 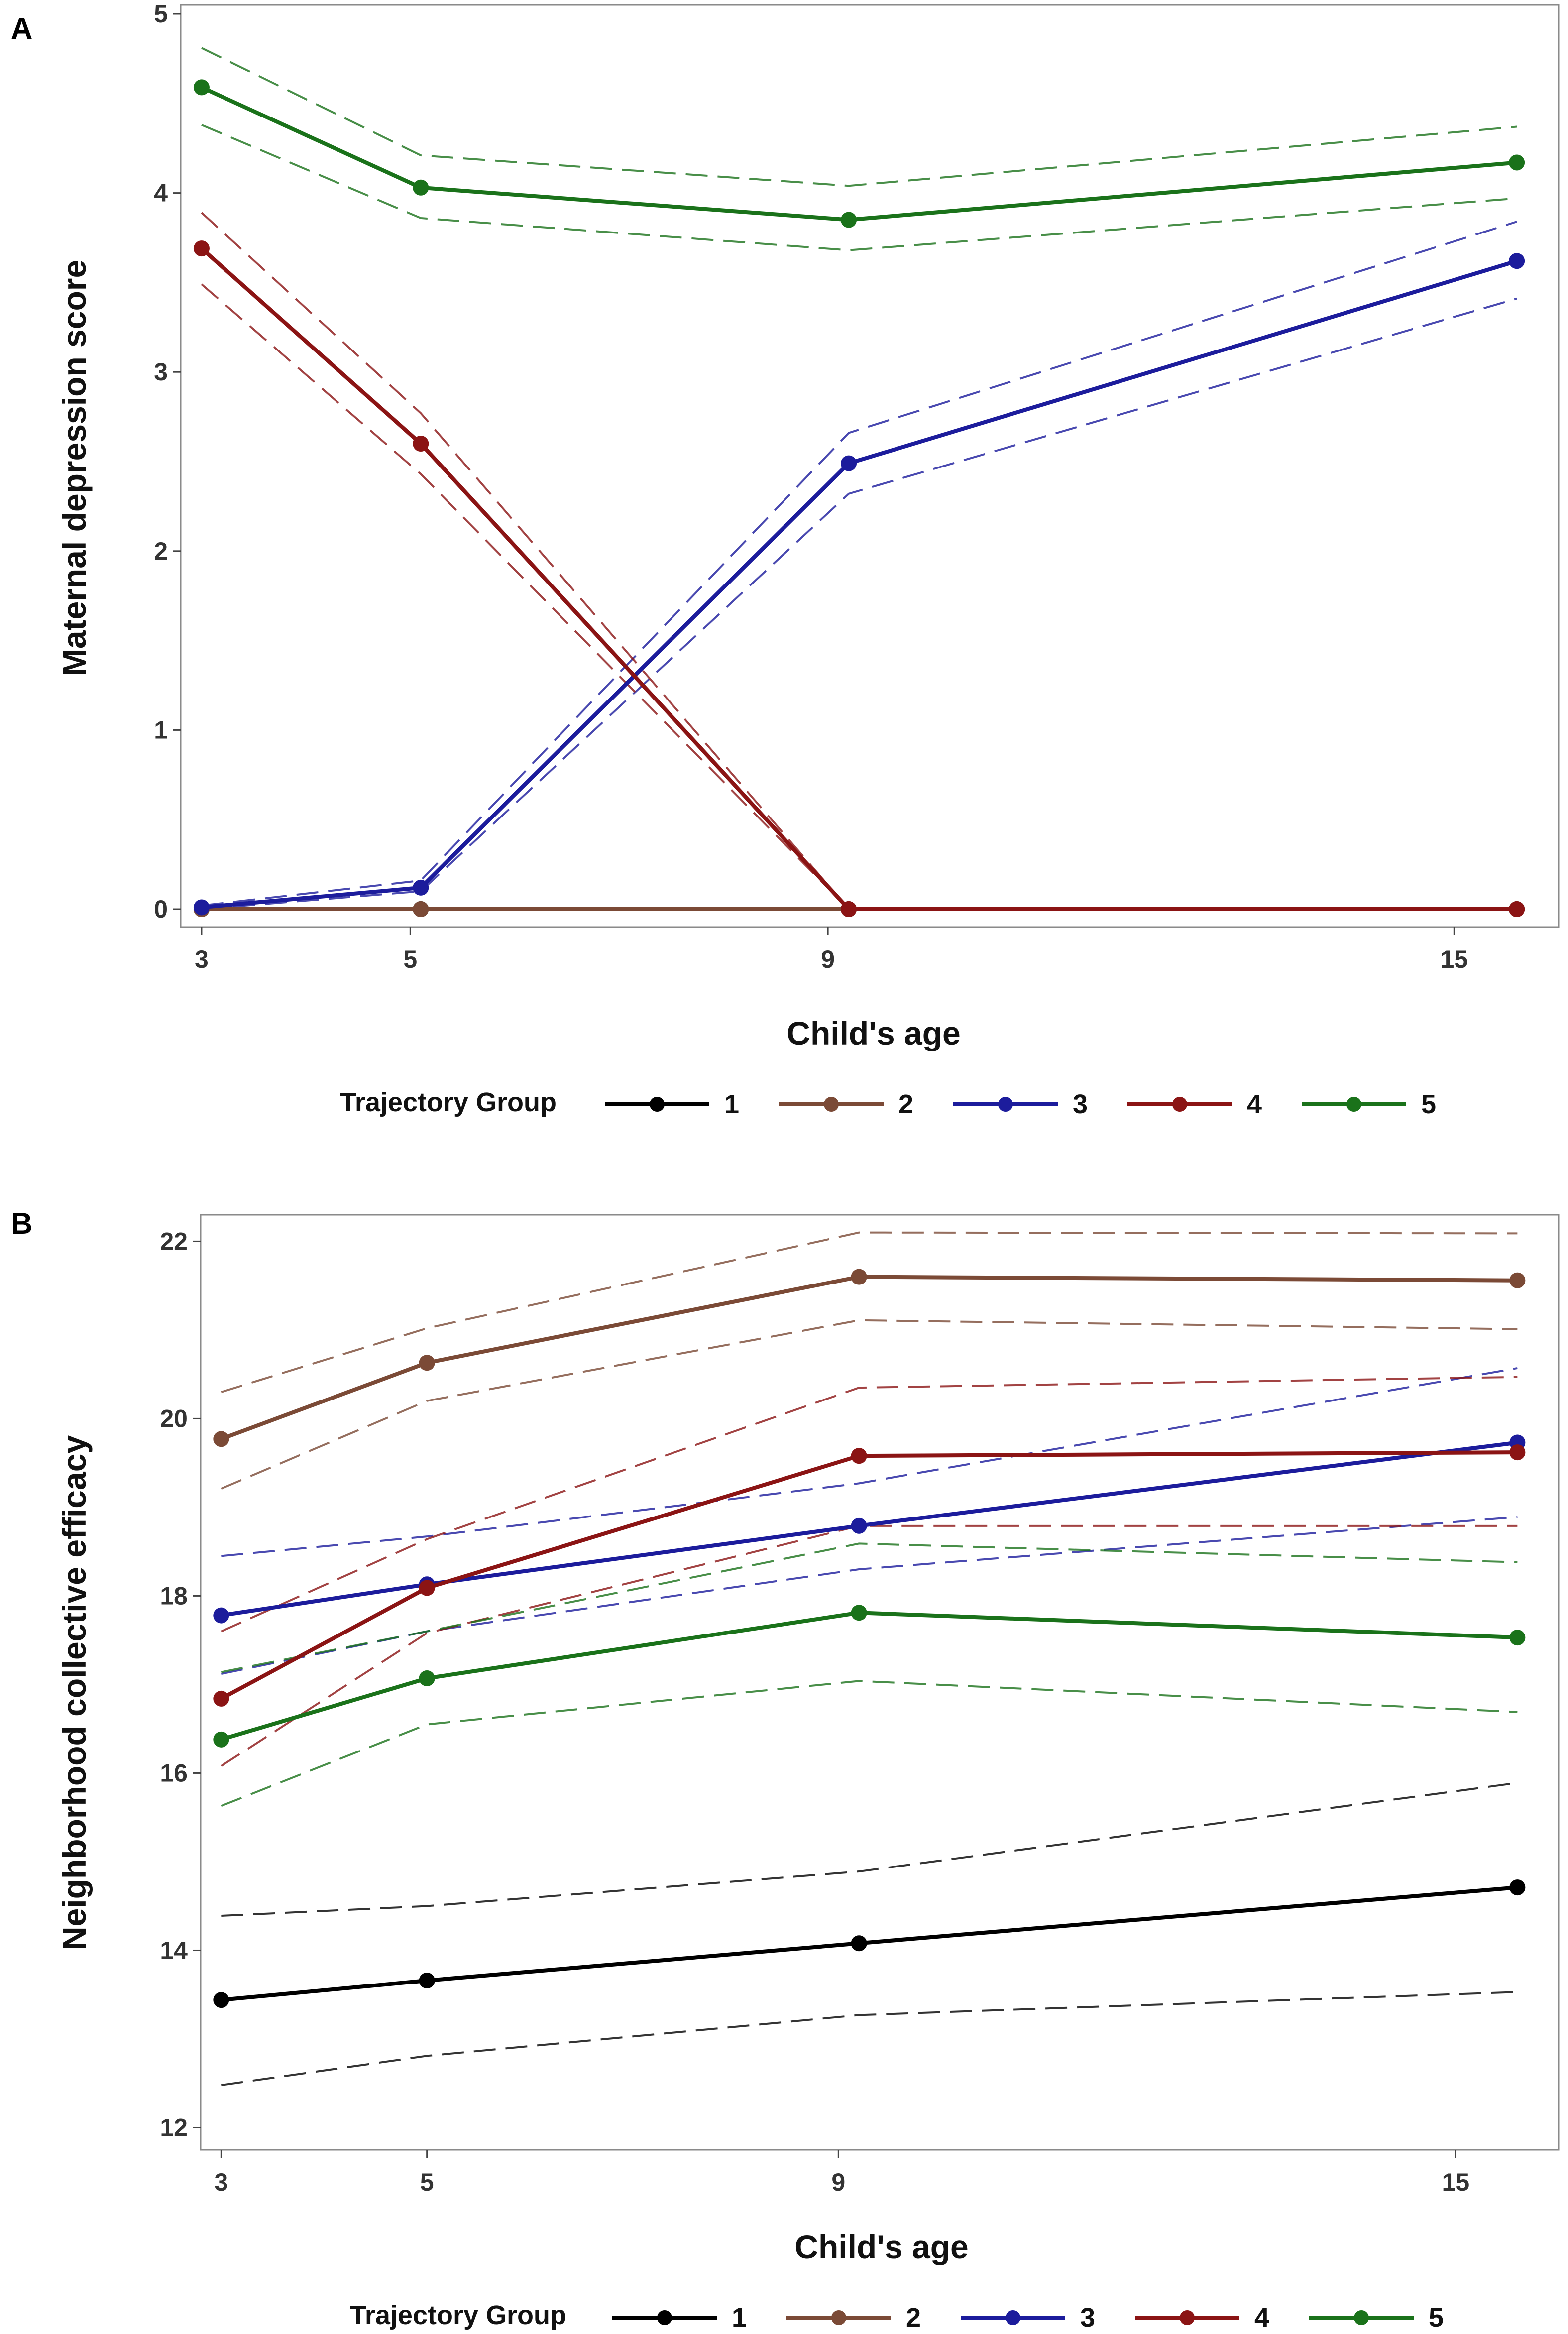 I want to click on panel-a-y-axis: 0 1 2 3 4 5, so click(x=167, y=461).